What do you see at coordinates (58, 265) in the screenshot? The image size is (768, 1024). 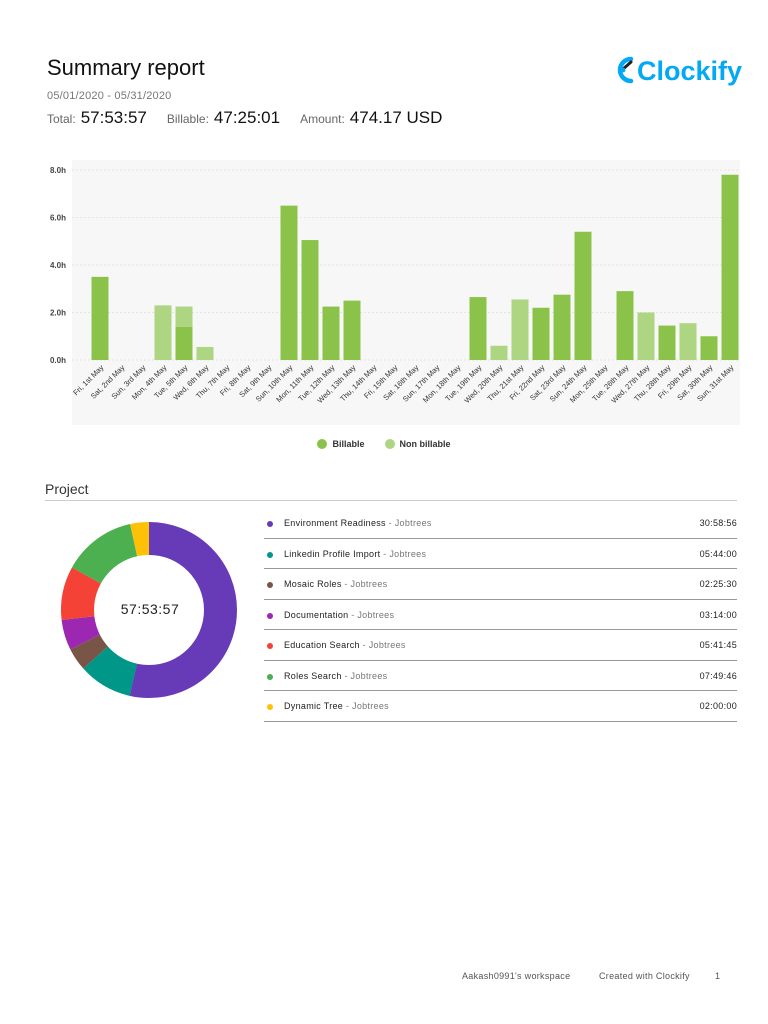 I see `y-tick-label: 4.0h` at bounding box center [58, 265].